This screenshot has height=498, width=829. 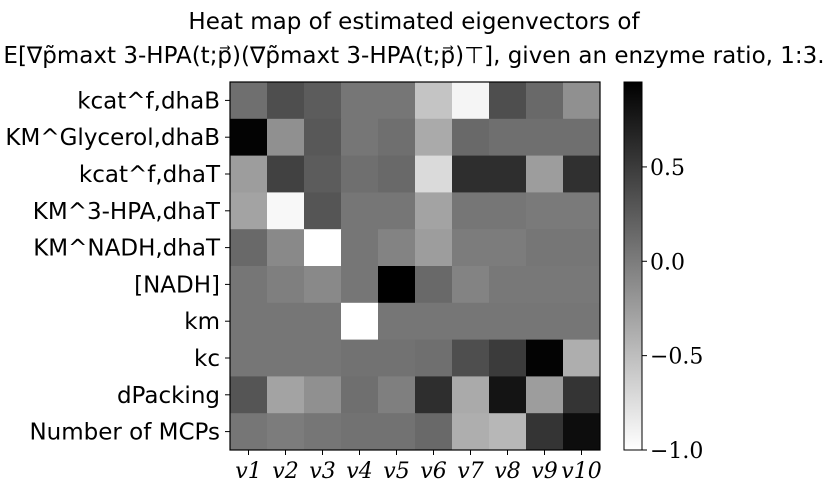 I want to click on heatmap-cell-r2-c6, so click(x=434, y=137).